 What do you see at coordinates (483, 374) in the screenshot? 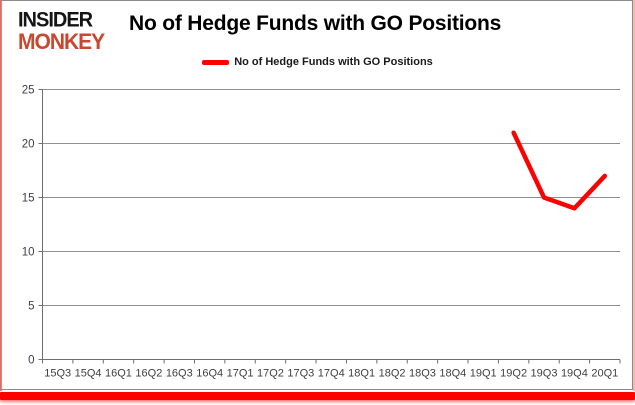
I see `x-axis-label: 19Q1` at bounding box center [483, 374].